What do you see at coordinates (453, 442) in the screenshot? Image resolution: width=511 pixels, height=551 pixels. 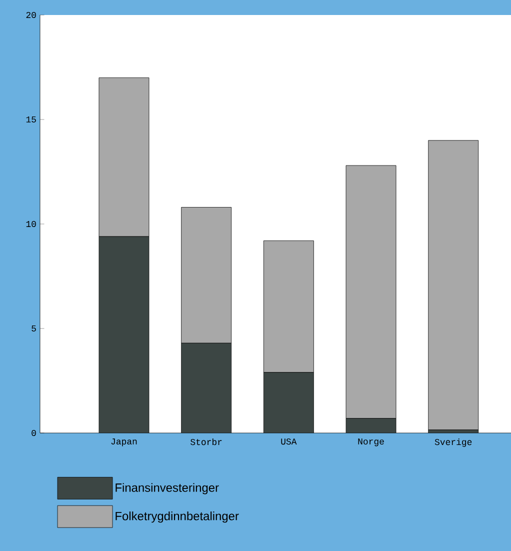 I see `x-tick-label: Sverige` at bounding box center [453, 442].